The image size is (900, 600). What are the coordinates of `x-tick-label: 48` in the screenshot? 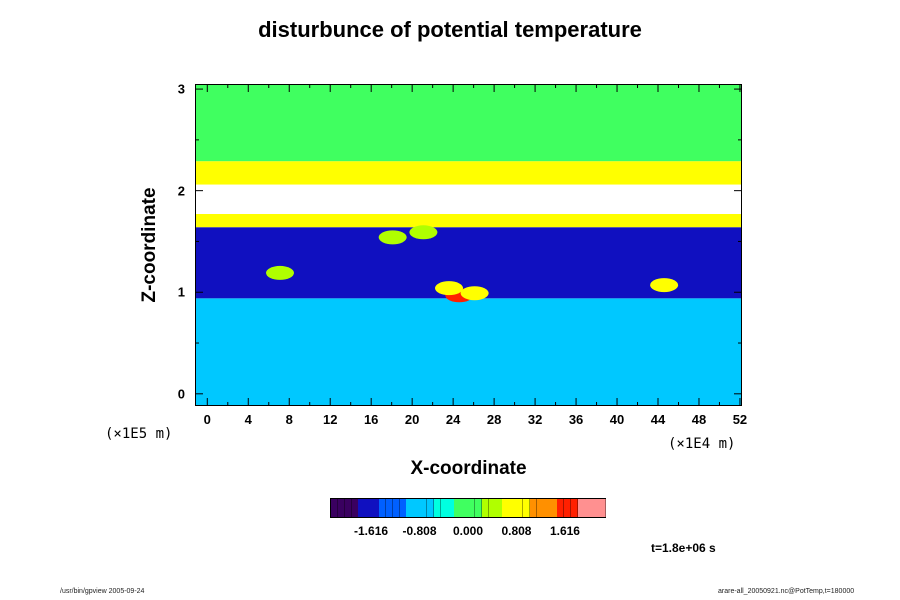 It's located at (699, 419).